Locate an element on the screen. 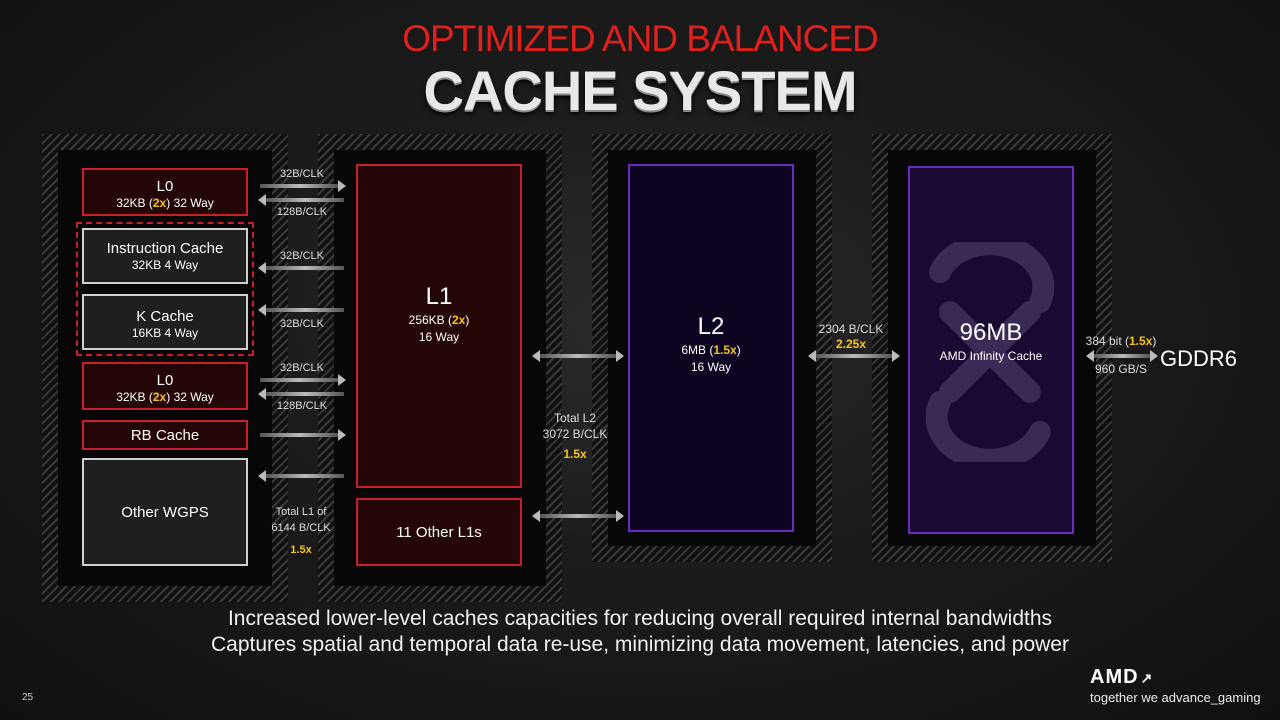  l0-top-detail: 32KB (2x) 32 Way is located at coordinates (165, 203).